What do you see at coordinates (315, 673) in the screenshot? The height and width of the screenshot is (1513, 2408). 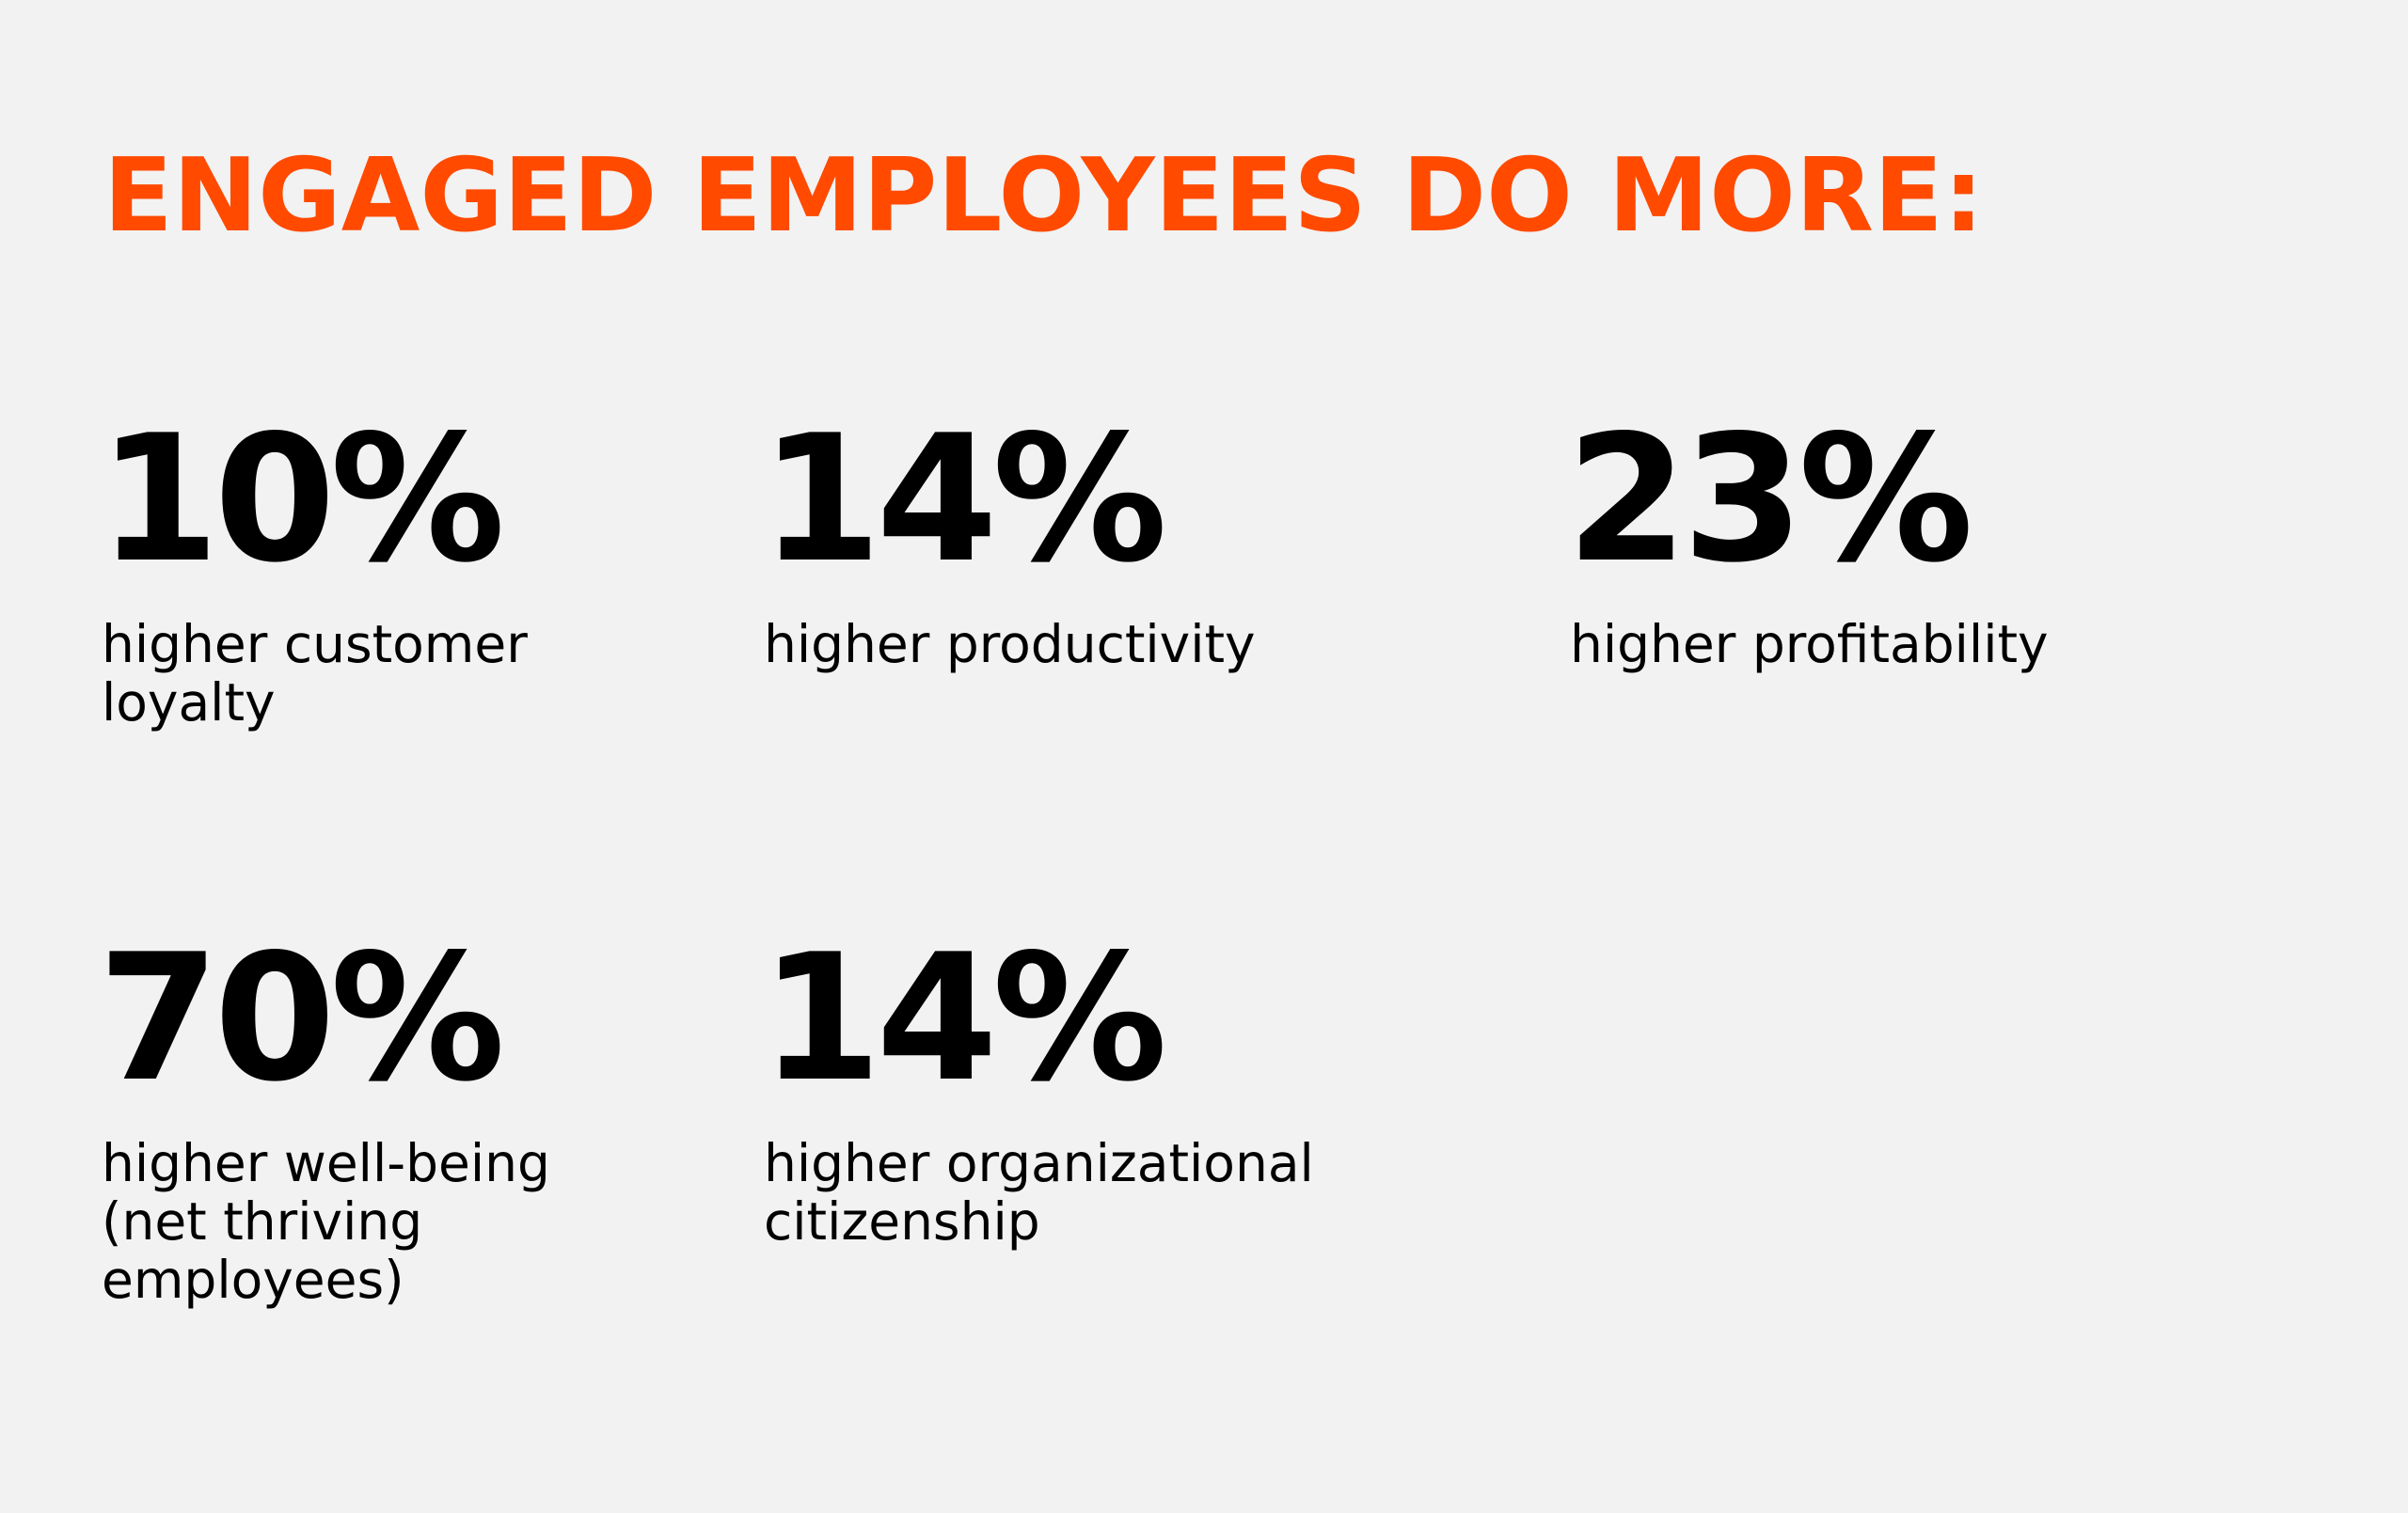 I see `stat-label: higher customer loyalty` at bounding box center [315, 673].